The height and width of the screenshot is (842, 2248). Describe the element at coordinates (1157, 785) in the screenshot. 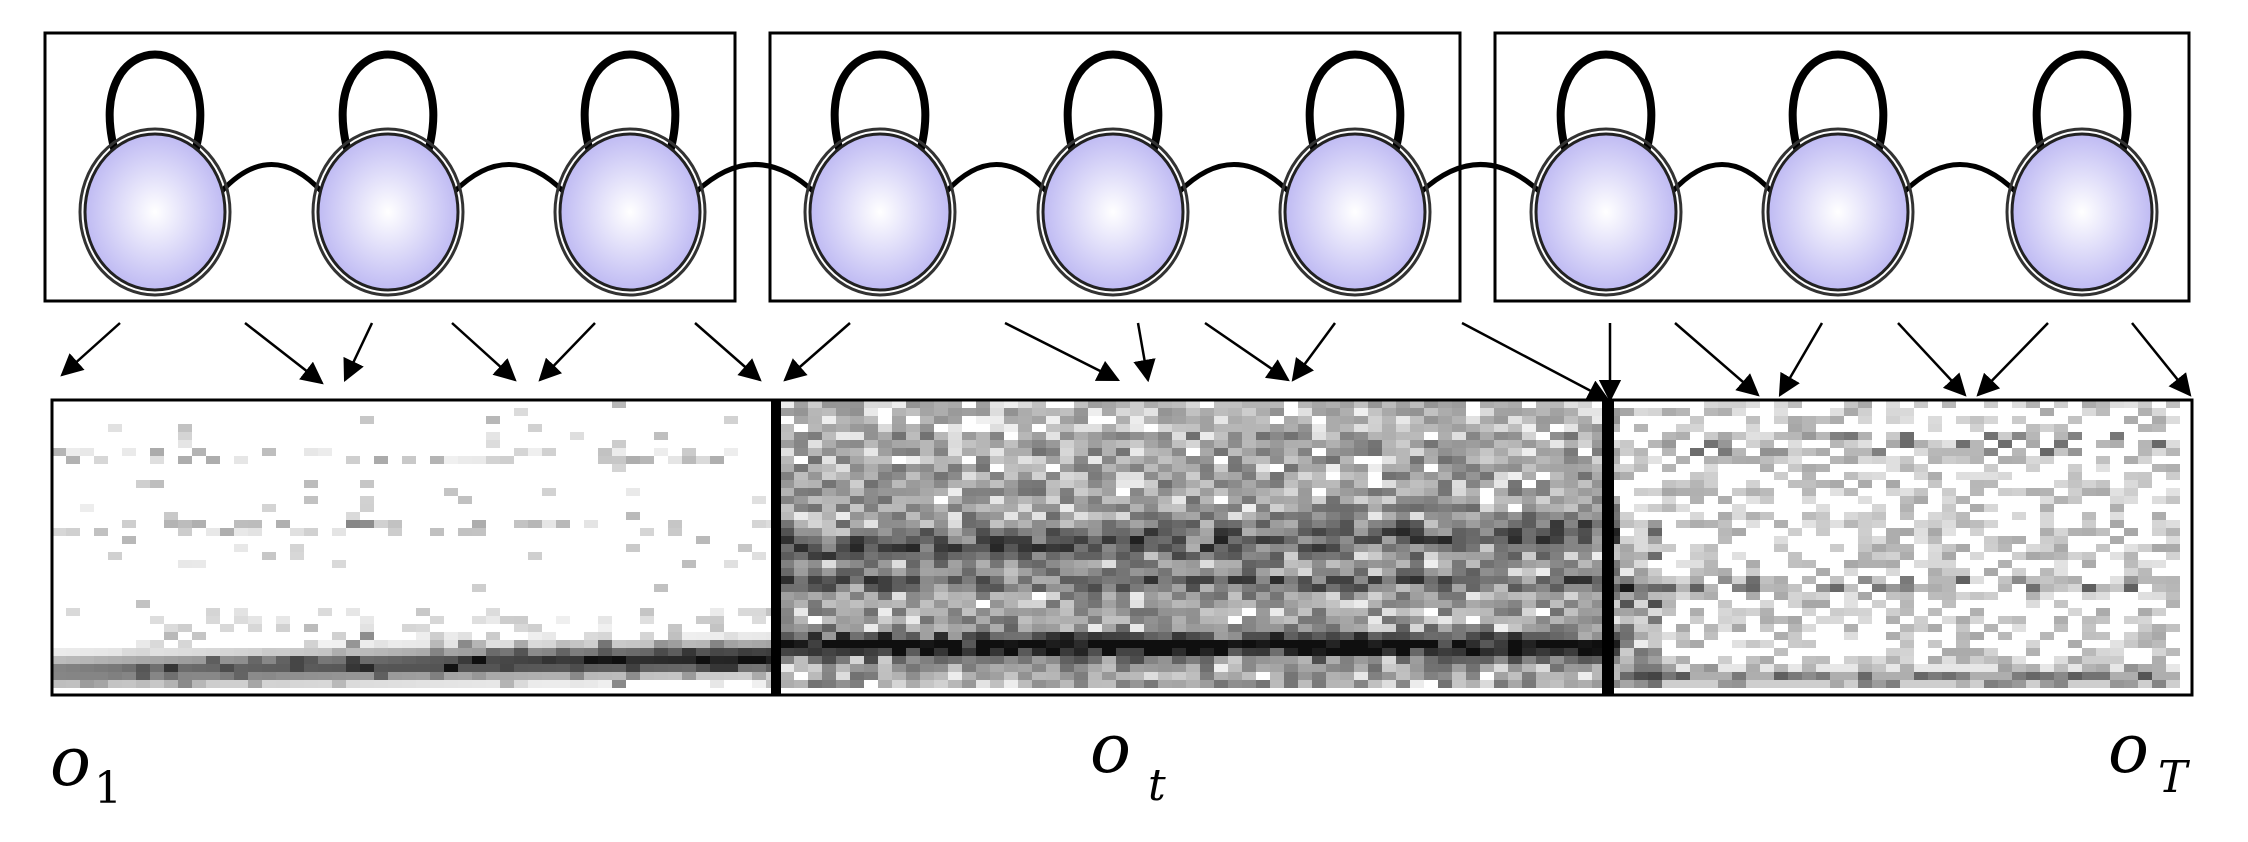

I see `svg-text: t` at that location.